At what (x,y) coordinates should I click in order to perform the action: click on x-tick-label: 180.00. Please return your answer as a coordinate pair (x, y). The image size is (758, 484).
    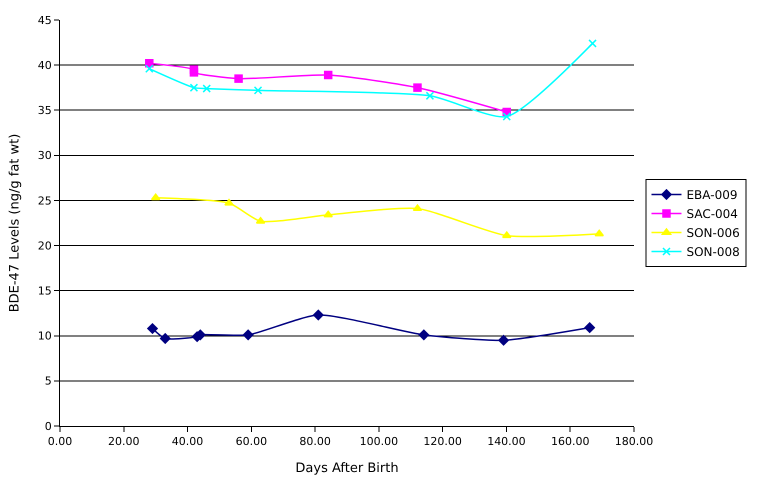
    Looking at the image, I should click on (634, 441).